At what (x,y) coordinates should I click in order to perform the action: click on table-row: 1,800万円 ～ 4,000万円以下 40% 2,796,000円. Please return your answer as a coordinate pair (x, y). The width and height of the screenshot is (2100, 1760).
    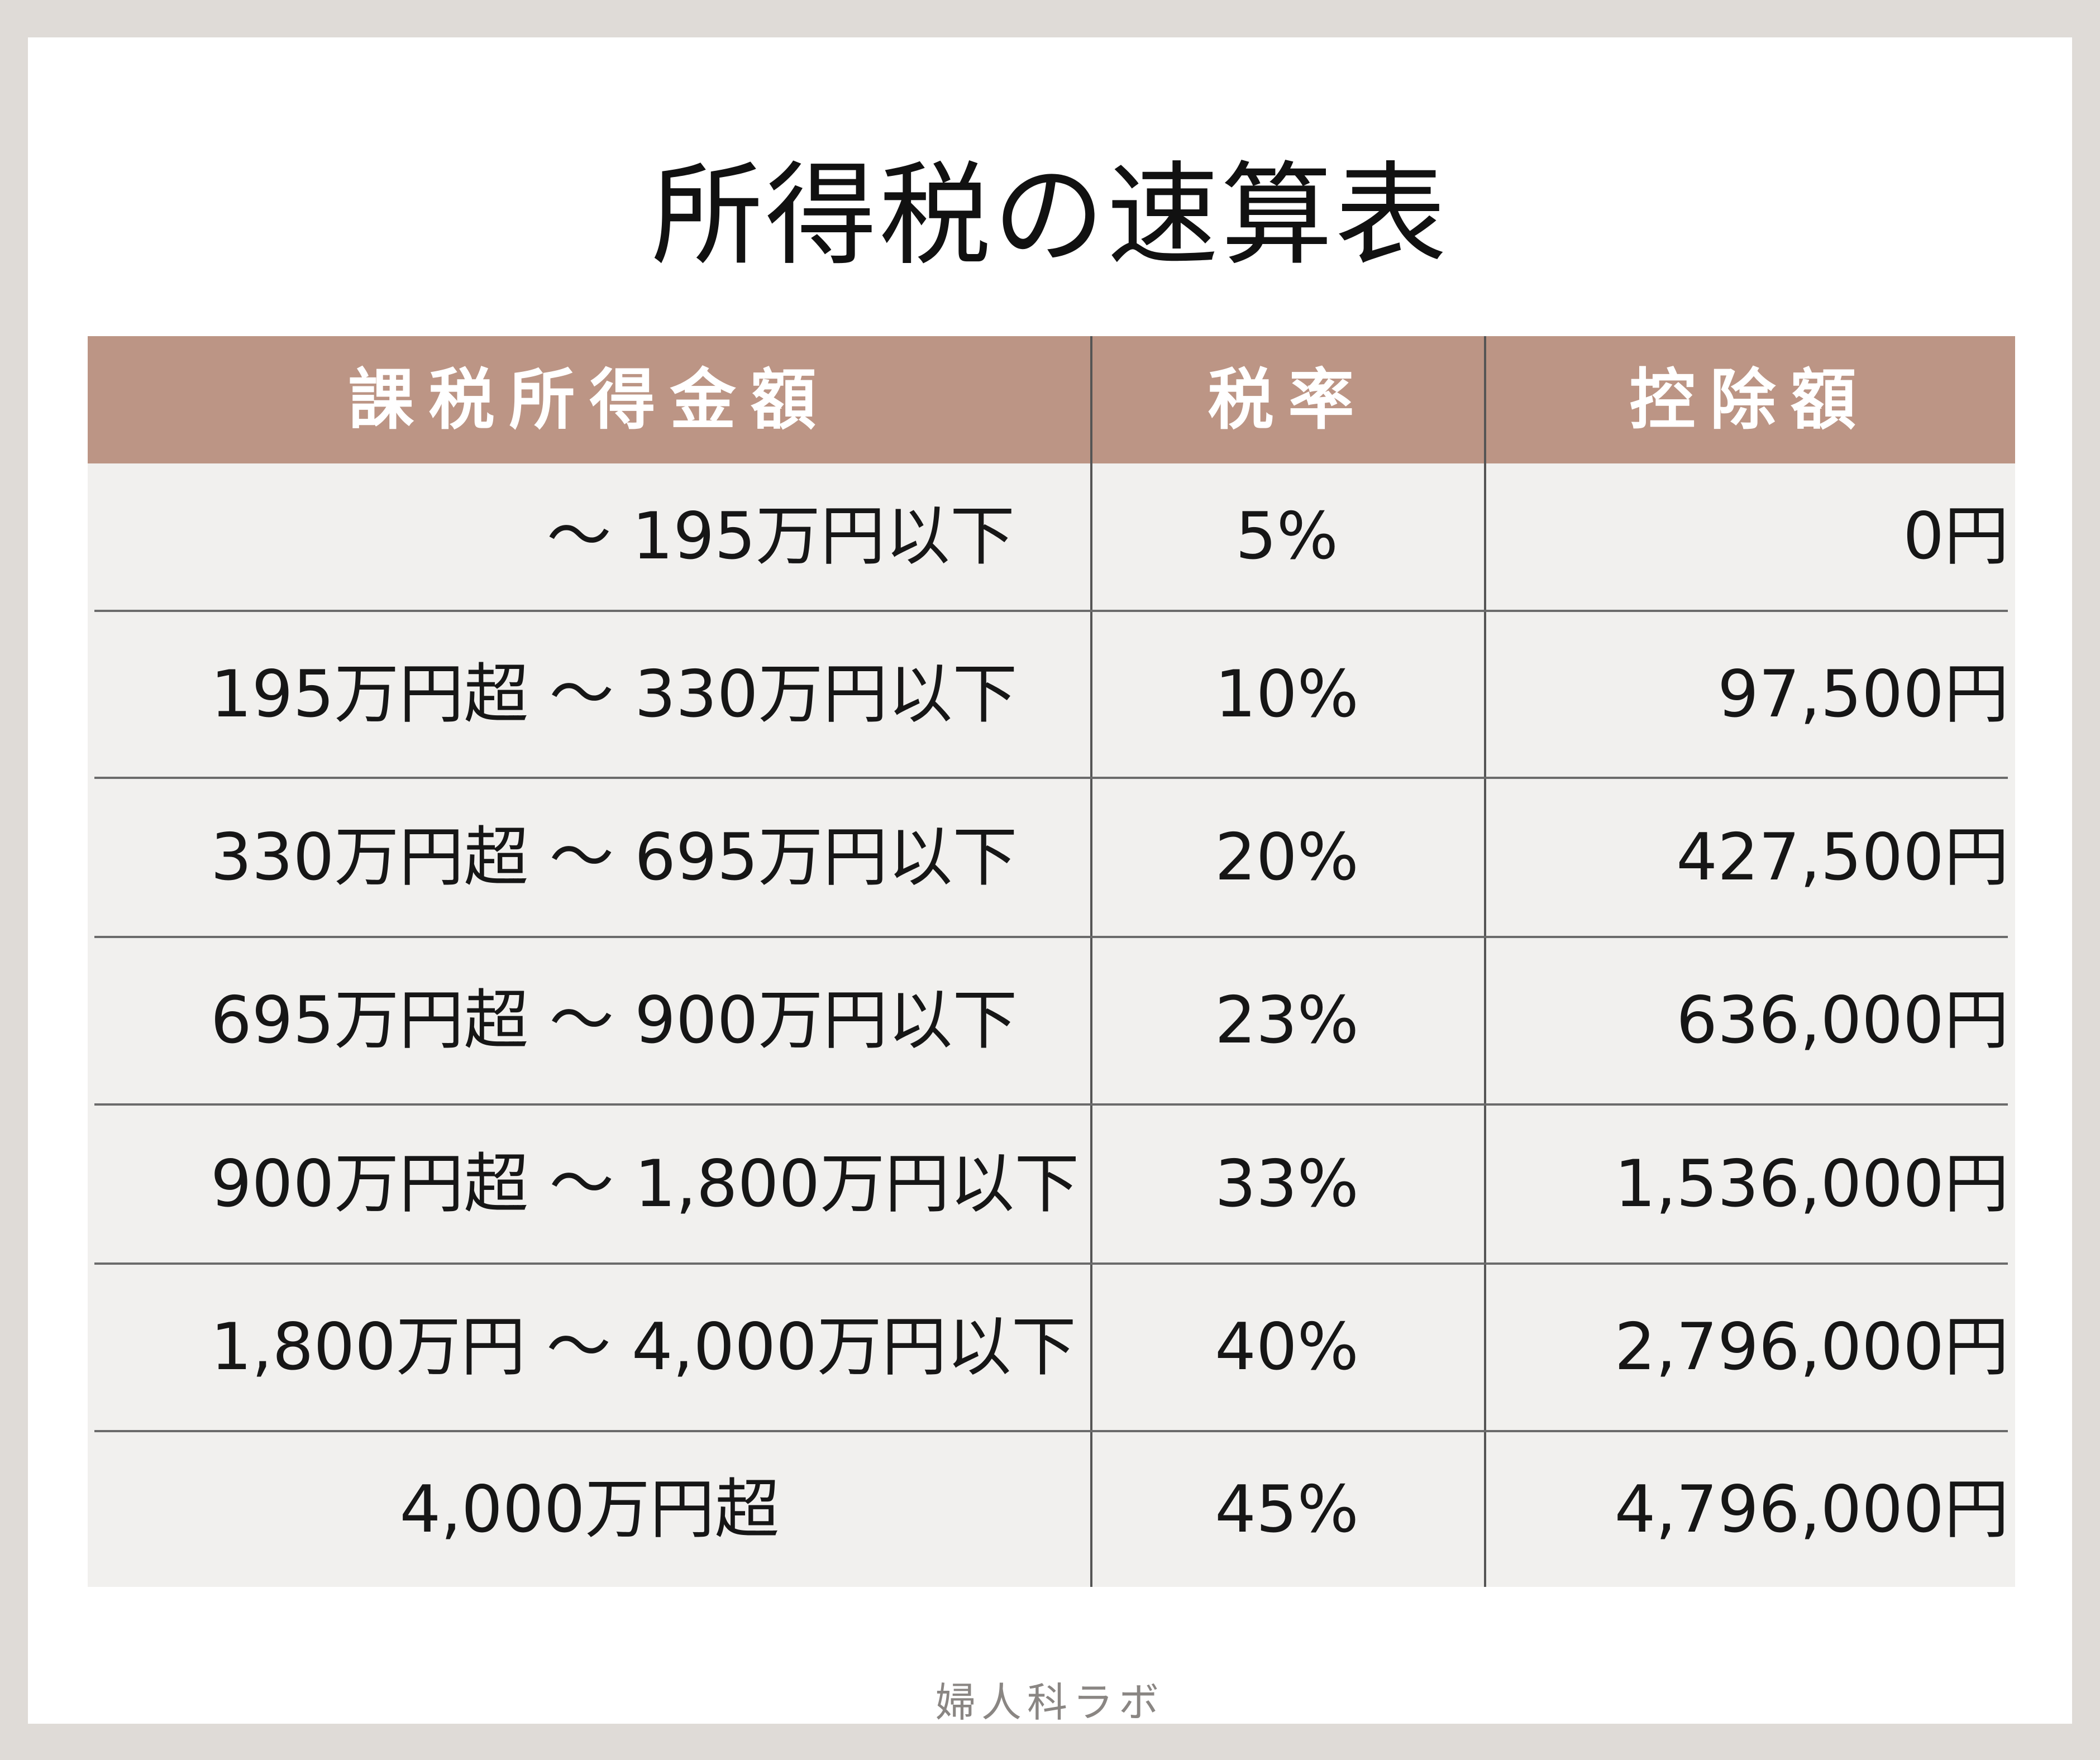
    Looking at the image, I should click on (1051, 1347).